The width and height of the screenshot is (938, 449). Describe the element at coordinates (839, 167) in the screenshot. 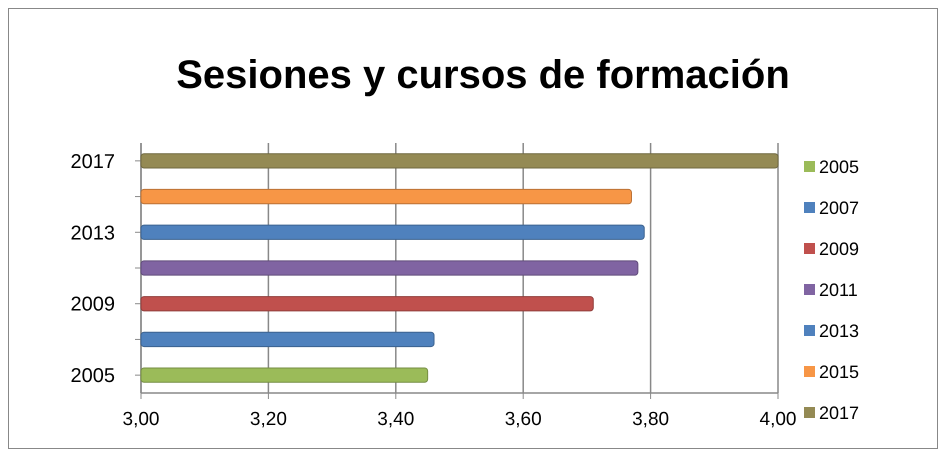

I see `legend-label: 2005` at that location.